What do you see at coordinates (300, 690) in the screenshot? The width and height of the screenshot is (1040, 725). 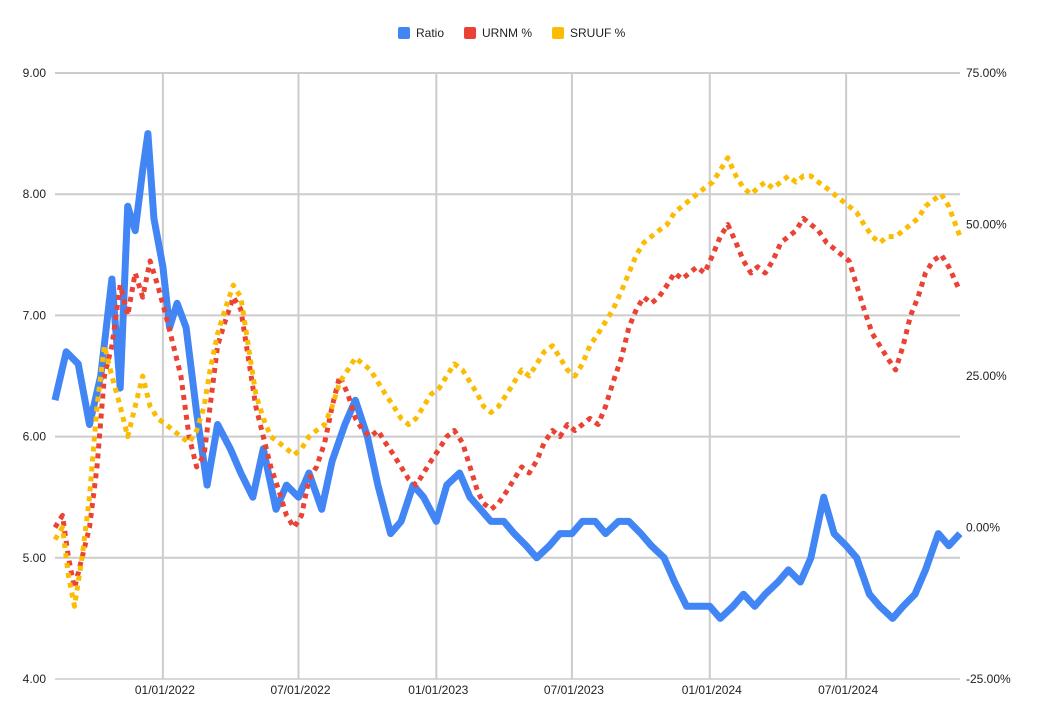 I see `x-tick-label: 07/01/2022` at bounding box center [300, 690].